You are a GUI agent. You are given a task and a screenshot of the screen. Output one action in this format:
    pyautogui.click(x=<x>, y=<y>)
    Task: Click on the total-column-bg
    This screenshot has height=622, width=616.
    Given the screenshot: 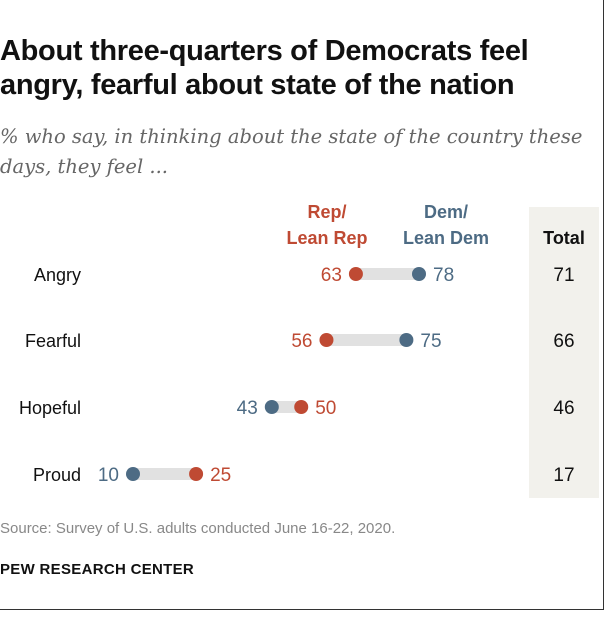 What is the action you would take?
    pyautogui.click(x=564, y=352)
    